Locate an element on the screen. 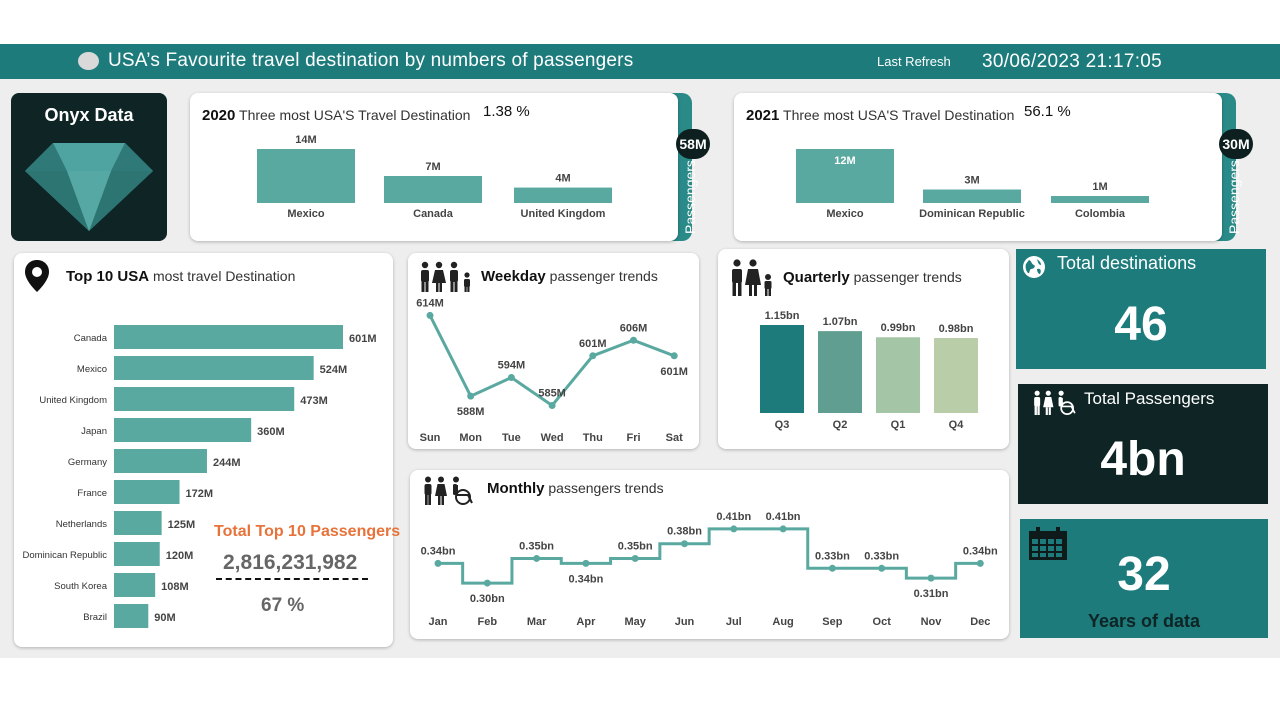 The width and height of the screenshot is (1280, 720). weekday-title-rest: passenger trends is located at coordinates (603, 276).